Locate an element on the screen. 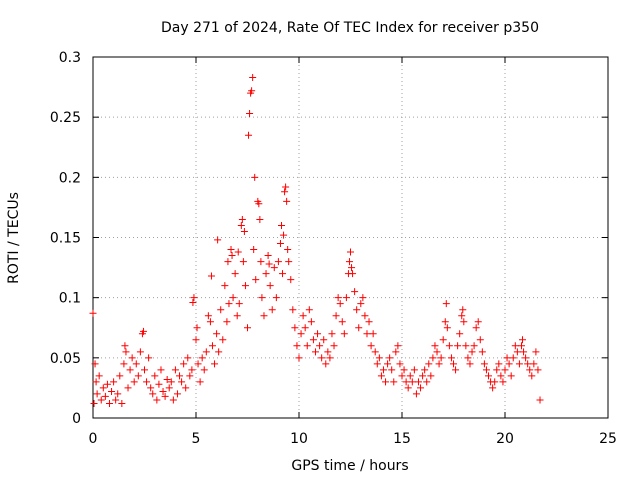 This screenshot has width=640, height=480. x-tick-label: 25 is located at coordinates (608, 439).